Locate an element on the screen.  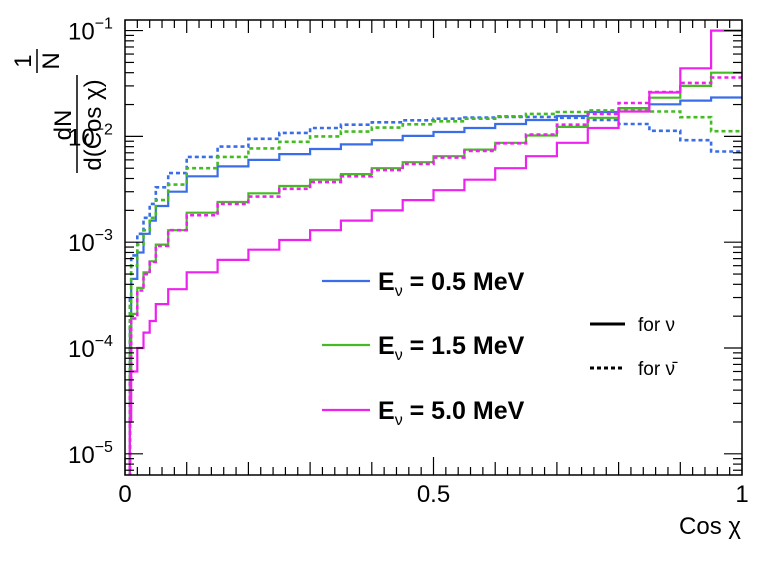
y-tick-label: 10⁻² is located at coordinates (90, 136).